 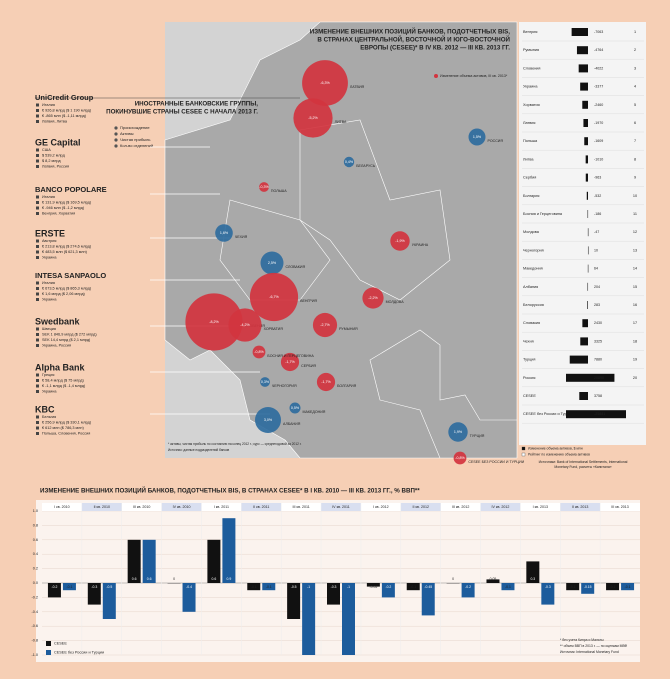 What do you see at coordinates (529, 360) in the screenshot?
I see `row-country: Турция` at bounding box center [529, 360].